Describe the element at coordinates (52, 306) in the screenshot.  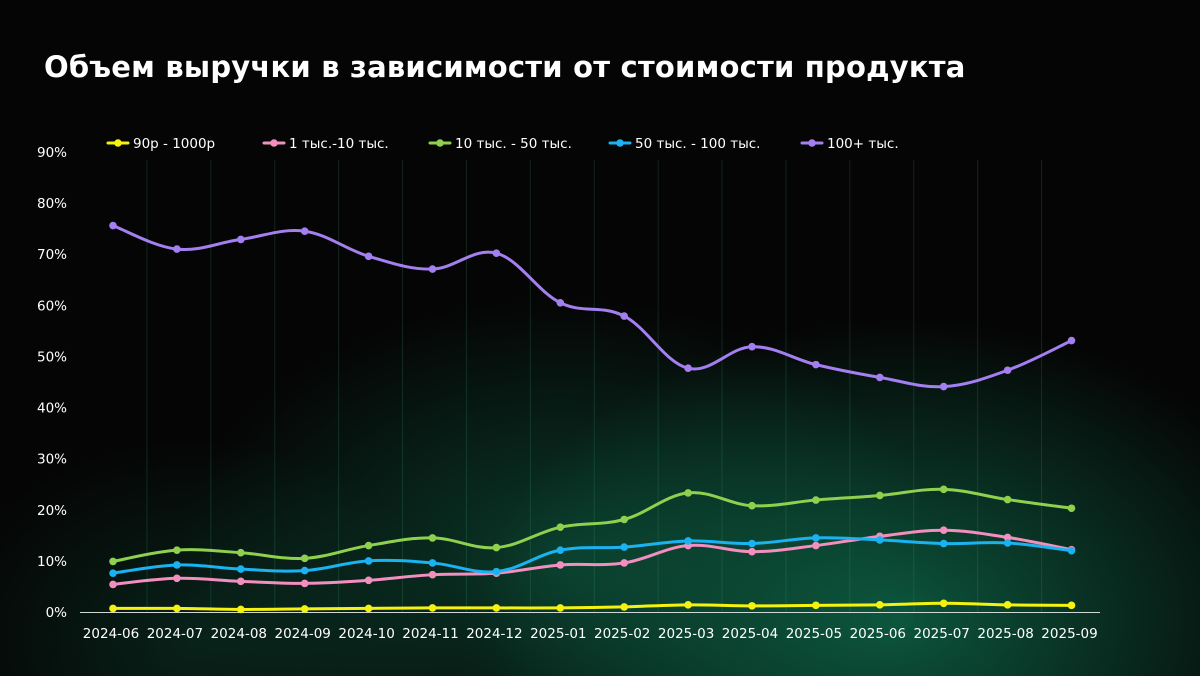
I see `y-tick-label: 60%` at that location.